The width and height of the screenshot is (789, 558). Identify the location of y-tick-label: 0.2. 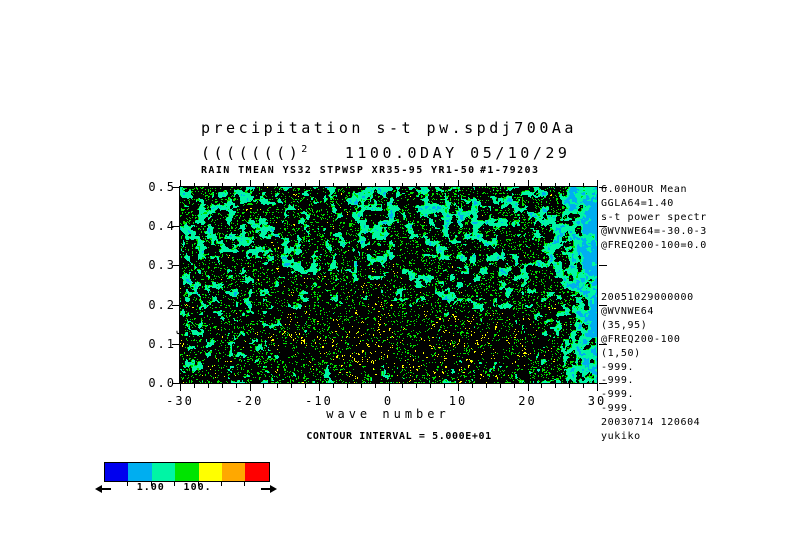
(162, 304).